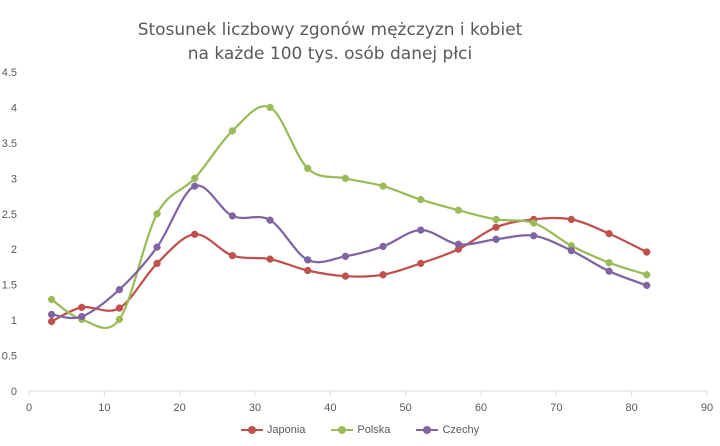 This screenshot has width=720, height=446. What do you see at coordinates (14, 250) in the screenshot?
I see `y-tick-label: 2` at bounding box center [14, 250].